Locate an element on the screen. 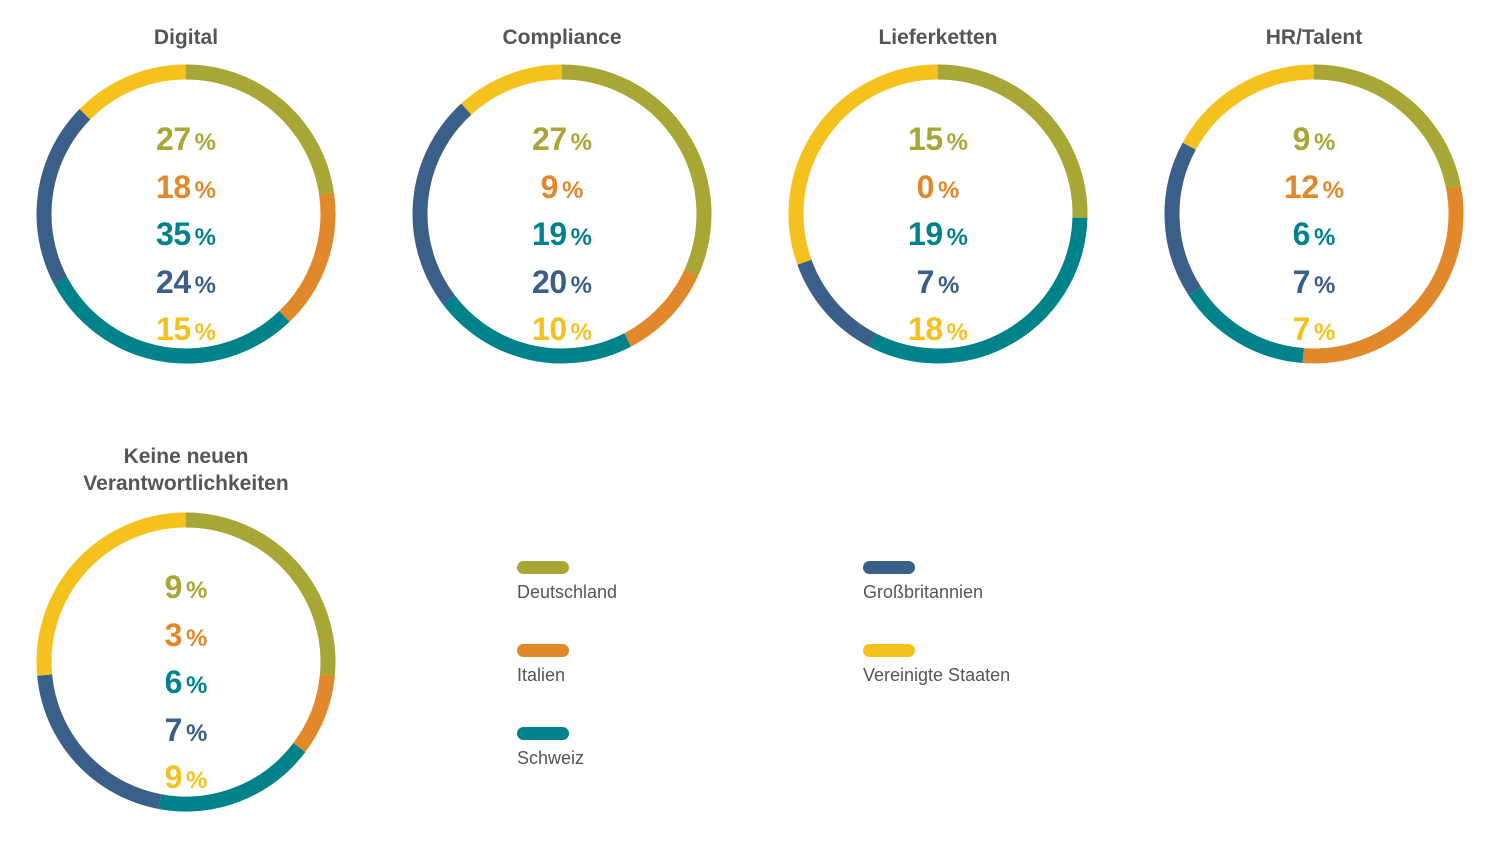 This screenshot has width=1500, height=848. value-vereinigte-staaten: 10% is located at coordinates (562, 336).